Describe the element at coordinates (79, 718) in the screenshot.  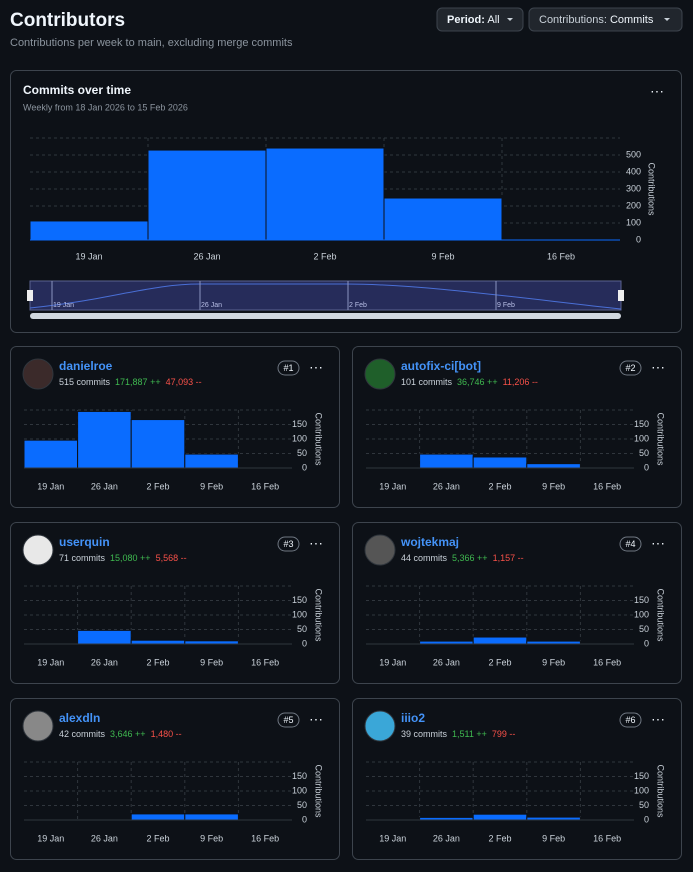
I see `contributor-name: alexdln` at that location.